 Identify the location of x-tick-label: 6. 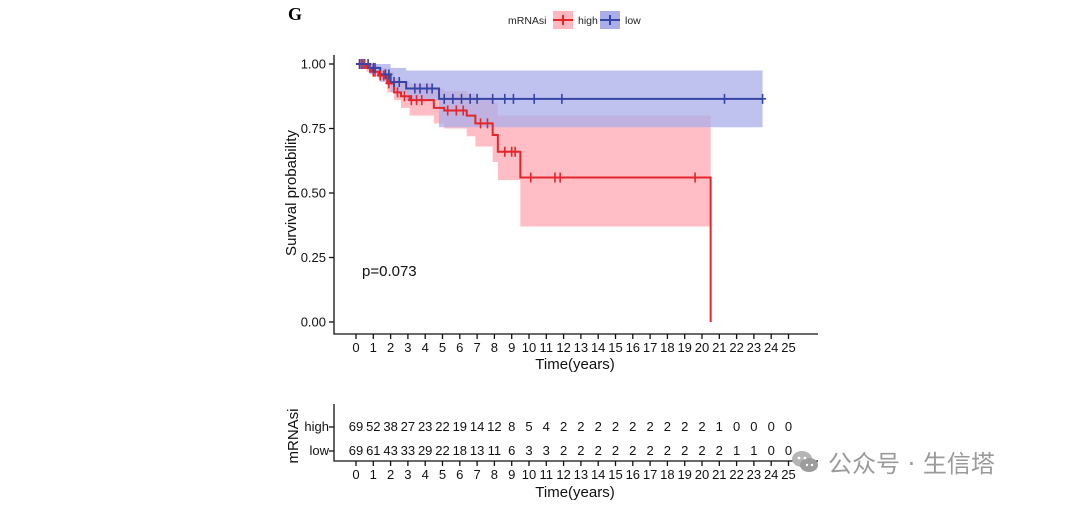
(459, 347).